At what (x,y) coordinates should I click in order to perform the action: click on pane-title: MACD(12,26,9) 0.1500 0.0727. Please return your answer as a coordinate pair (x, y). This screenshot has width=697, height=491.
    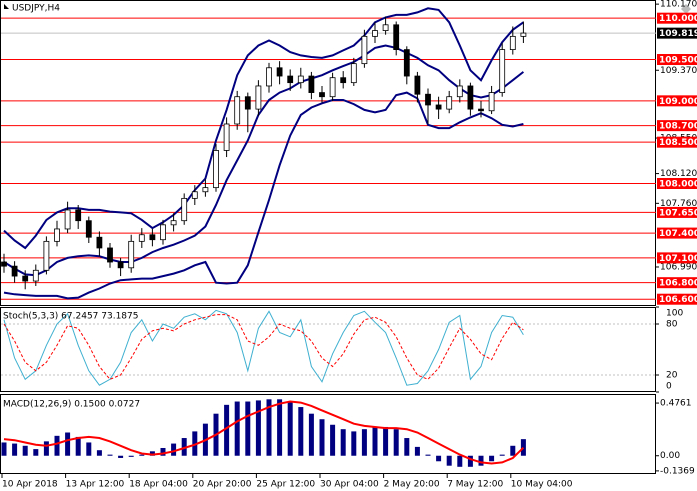
    Looking at the image, I should click on (71, 405).